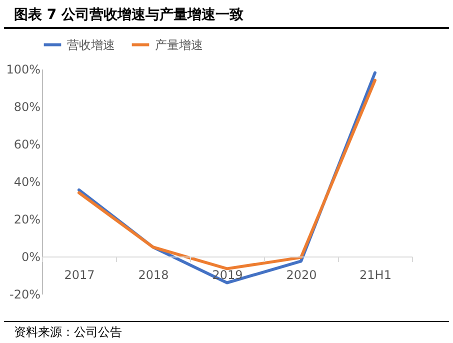 This screenshot has width=453, height=343. Describe the element at coordinates (27, 107) in the screenshot. I see `y-tick-label: 80%` at that location.